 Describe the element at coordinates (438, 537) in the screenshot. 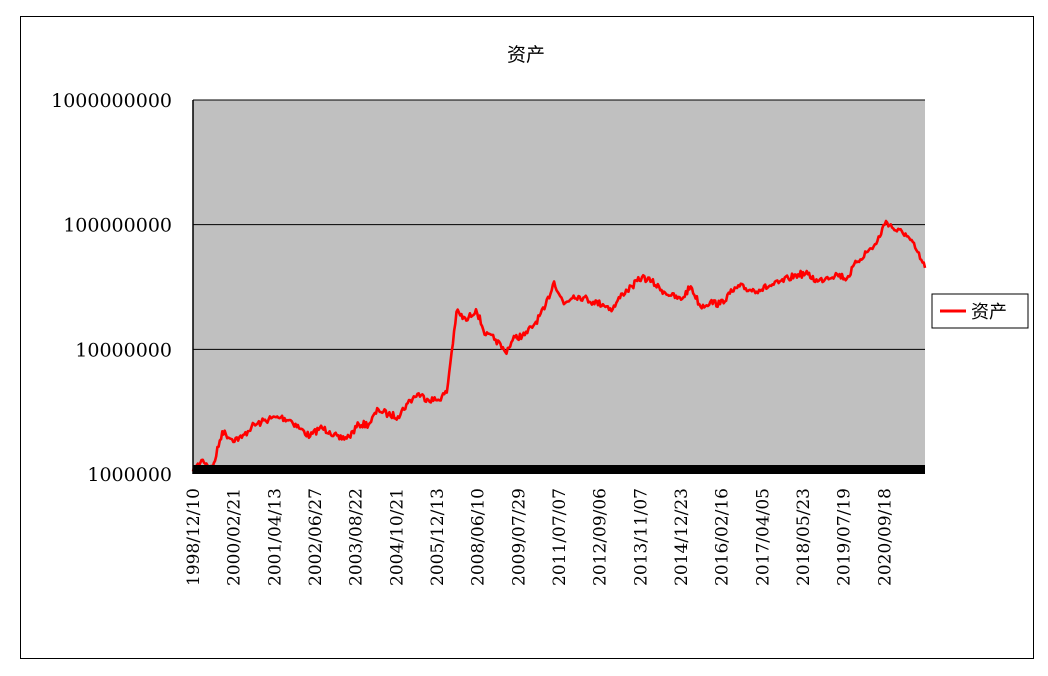

I see `x-tick-label: 2005/12/13` at that location.